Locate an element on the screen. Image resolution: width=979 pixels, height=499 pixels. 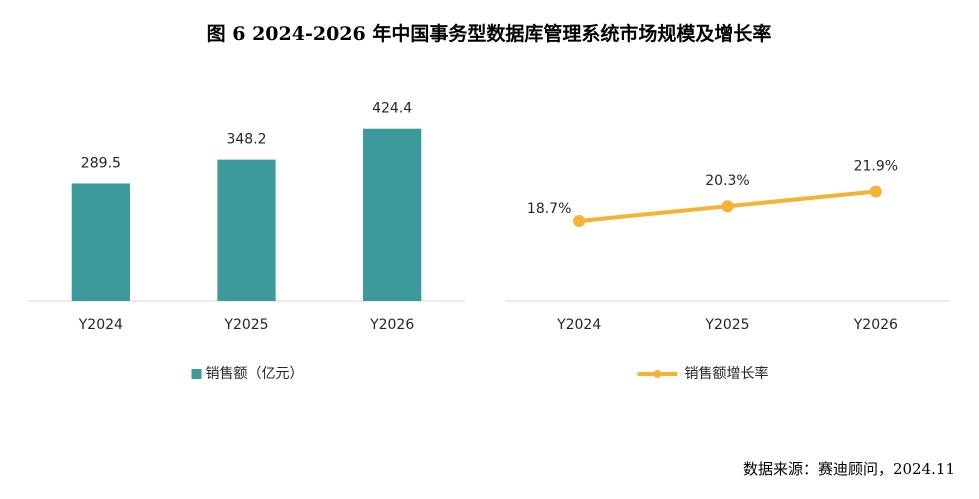
legend-marker is located at coordinates (657, 374).